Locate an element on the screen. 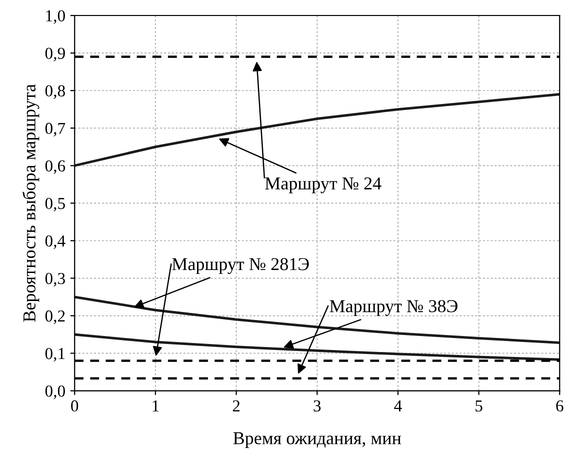  y-tick-label: 0,7 is located at coordinates (55, 129).